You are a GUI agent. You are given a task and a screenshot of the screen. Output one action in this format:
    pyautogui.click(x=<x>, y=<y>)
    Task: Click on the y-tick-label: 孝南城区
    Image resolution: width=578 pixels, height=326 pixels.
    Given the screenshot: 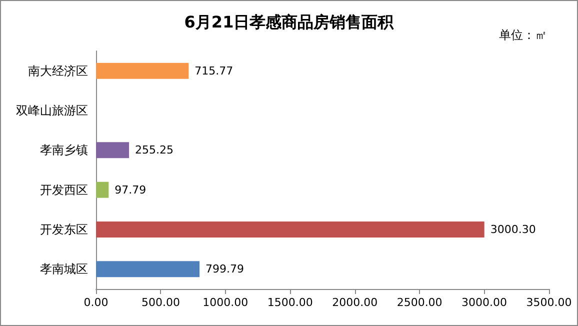 What is the action you would take?
    pyautogui.click(x=64, y=269)
    